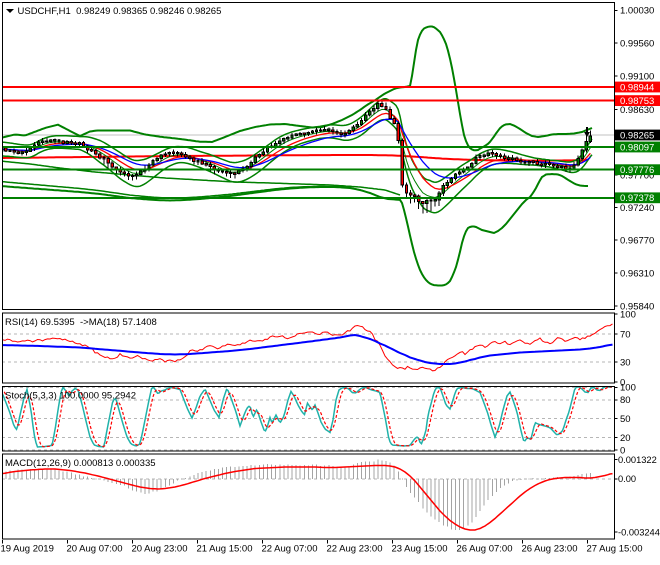 Image resolution: width=660 pixels, height=565 pixels. Describe the element at coordinates (485, 549) in the screenshot. I see `svg-text: 26 Aug 07:00` at that location.